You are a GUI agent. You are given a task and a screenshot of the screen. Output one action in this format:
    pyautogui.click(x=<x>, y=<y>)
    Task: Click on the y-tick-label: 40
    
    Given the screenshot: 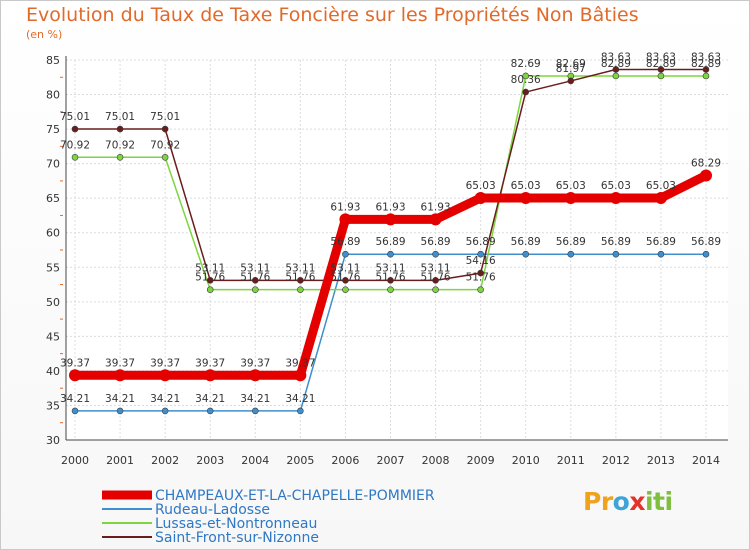 What is the action you would take?
    pyautogui.click(x=53, y=371)
    